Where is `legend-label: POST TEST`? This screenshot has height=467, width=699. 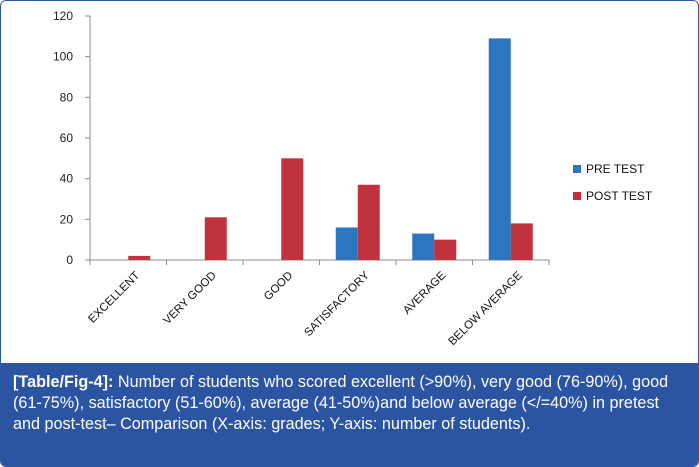 legend-label: POST TEST is located at coordinates (619, 196).